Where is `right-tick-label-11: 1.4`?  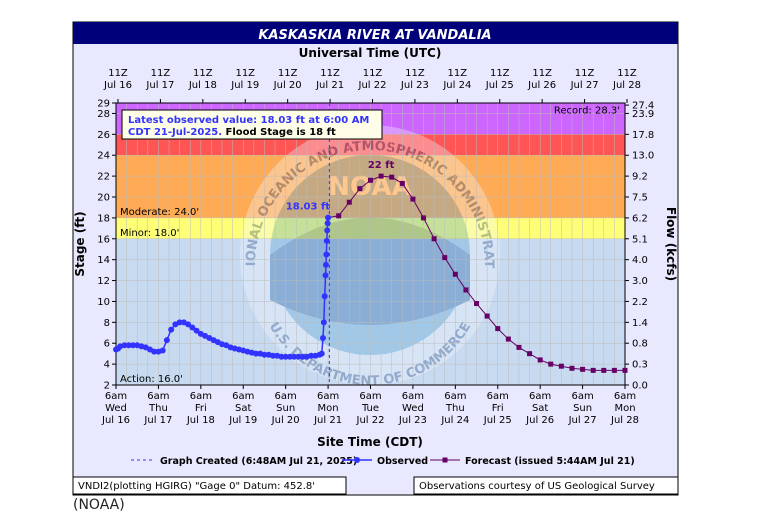 right-tick-label-11: 1.4 is located at coordinates (640, 323).